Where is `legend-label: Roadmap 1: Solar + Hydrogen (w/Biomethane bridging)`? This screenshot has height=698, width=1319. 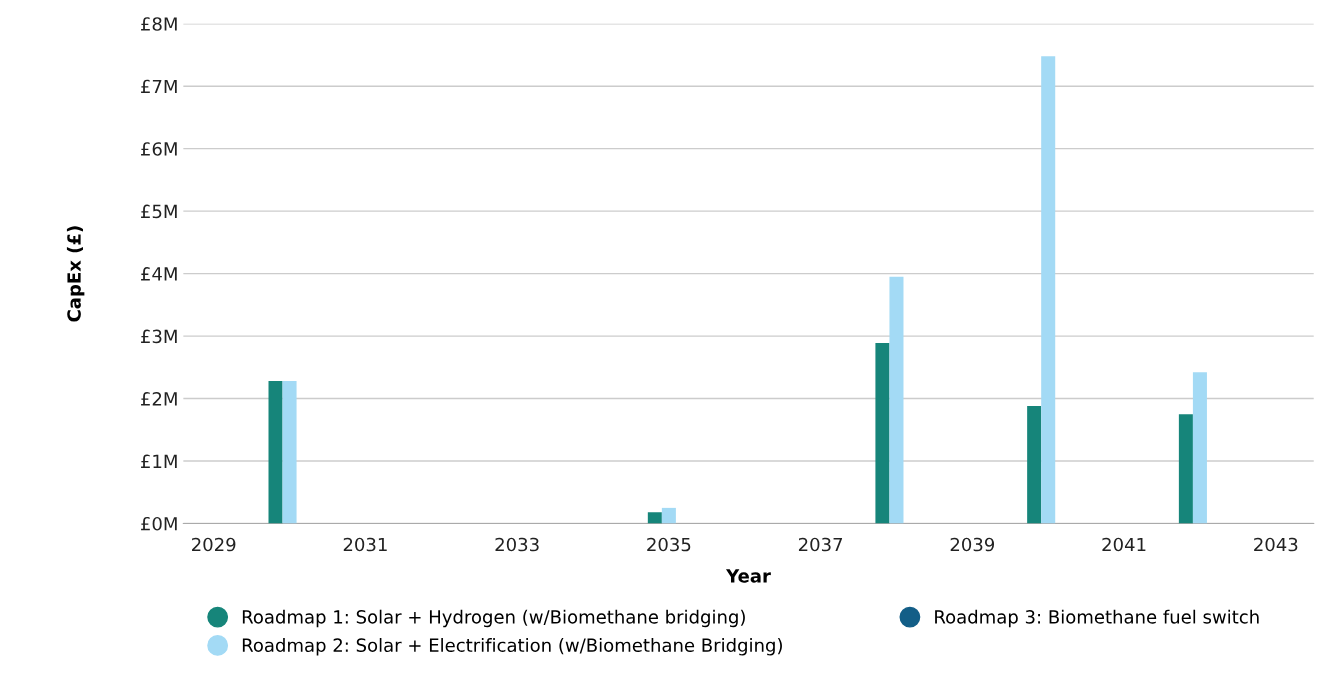 legend-label: Roadmap 1: Solar + Hydrogen (w/Biomethane bridging) is located at coordinates (493, 618).